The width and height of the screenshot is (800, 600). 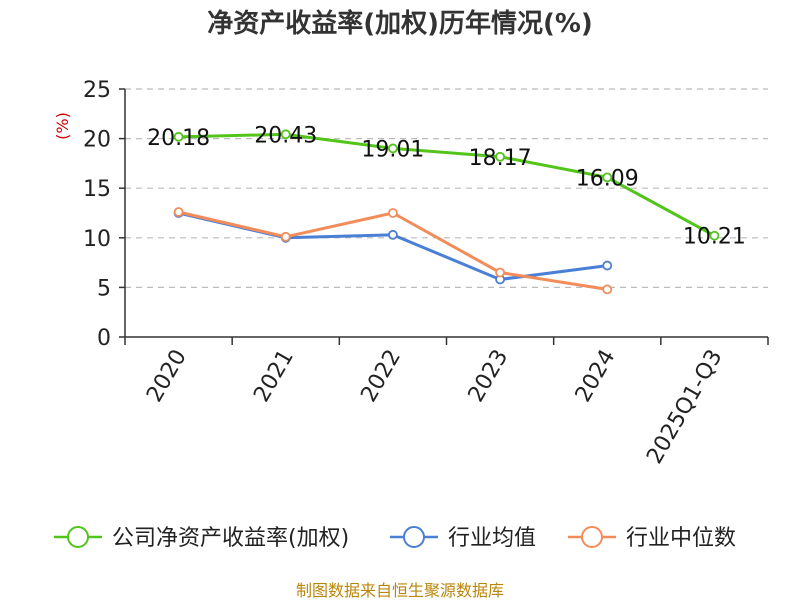 I want to click on x-tick-label: 2025Q1-Q3, so click(x=684, y=407).